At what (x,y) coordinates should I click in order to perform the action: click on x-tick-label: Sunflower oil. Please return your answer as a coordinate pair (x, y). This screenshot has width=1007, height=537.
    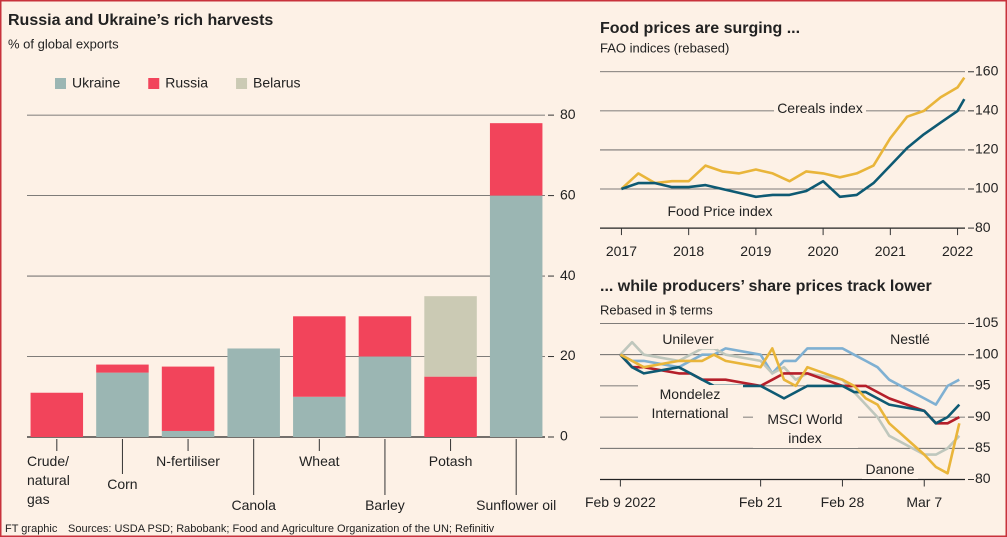
    Looking at the image, I should click on (516, 505).